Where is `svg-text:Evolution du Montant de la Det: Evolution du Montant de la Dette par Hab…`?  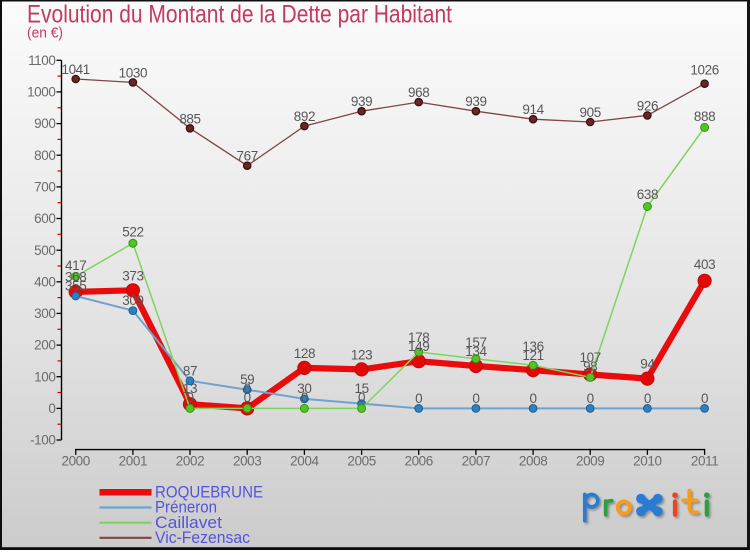 svg-text:Evolution du Montant de la Det: Evolution du Montant de la Dette par Hab… is located at coordinates (239, 15).